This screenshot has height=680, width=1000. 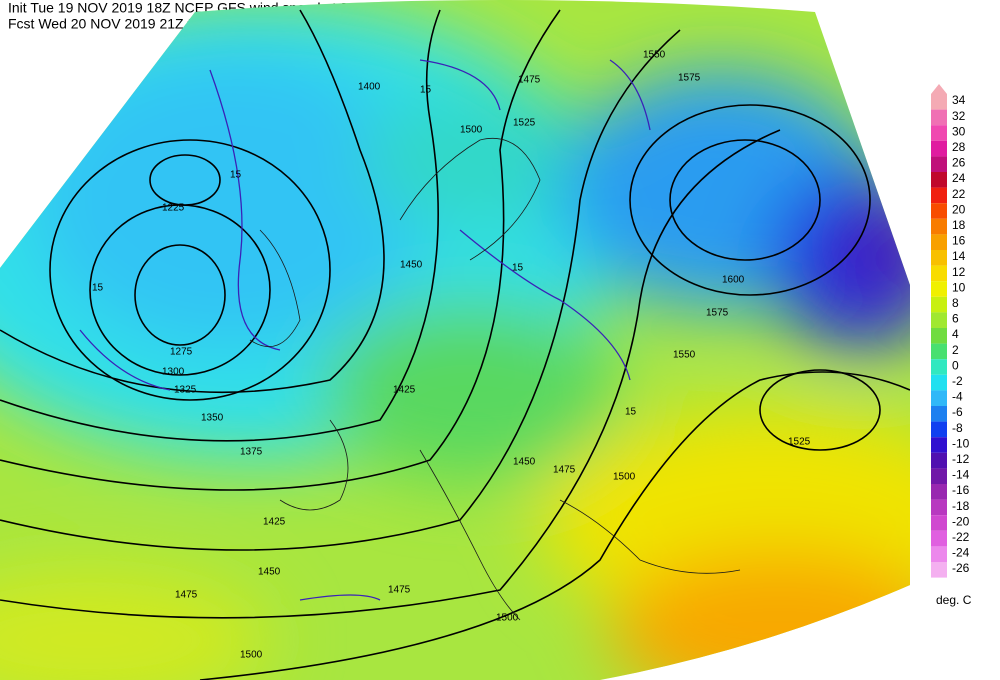 I want to click on colorbar-label: 8, so click(x=955, y=303).